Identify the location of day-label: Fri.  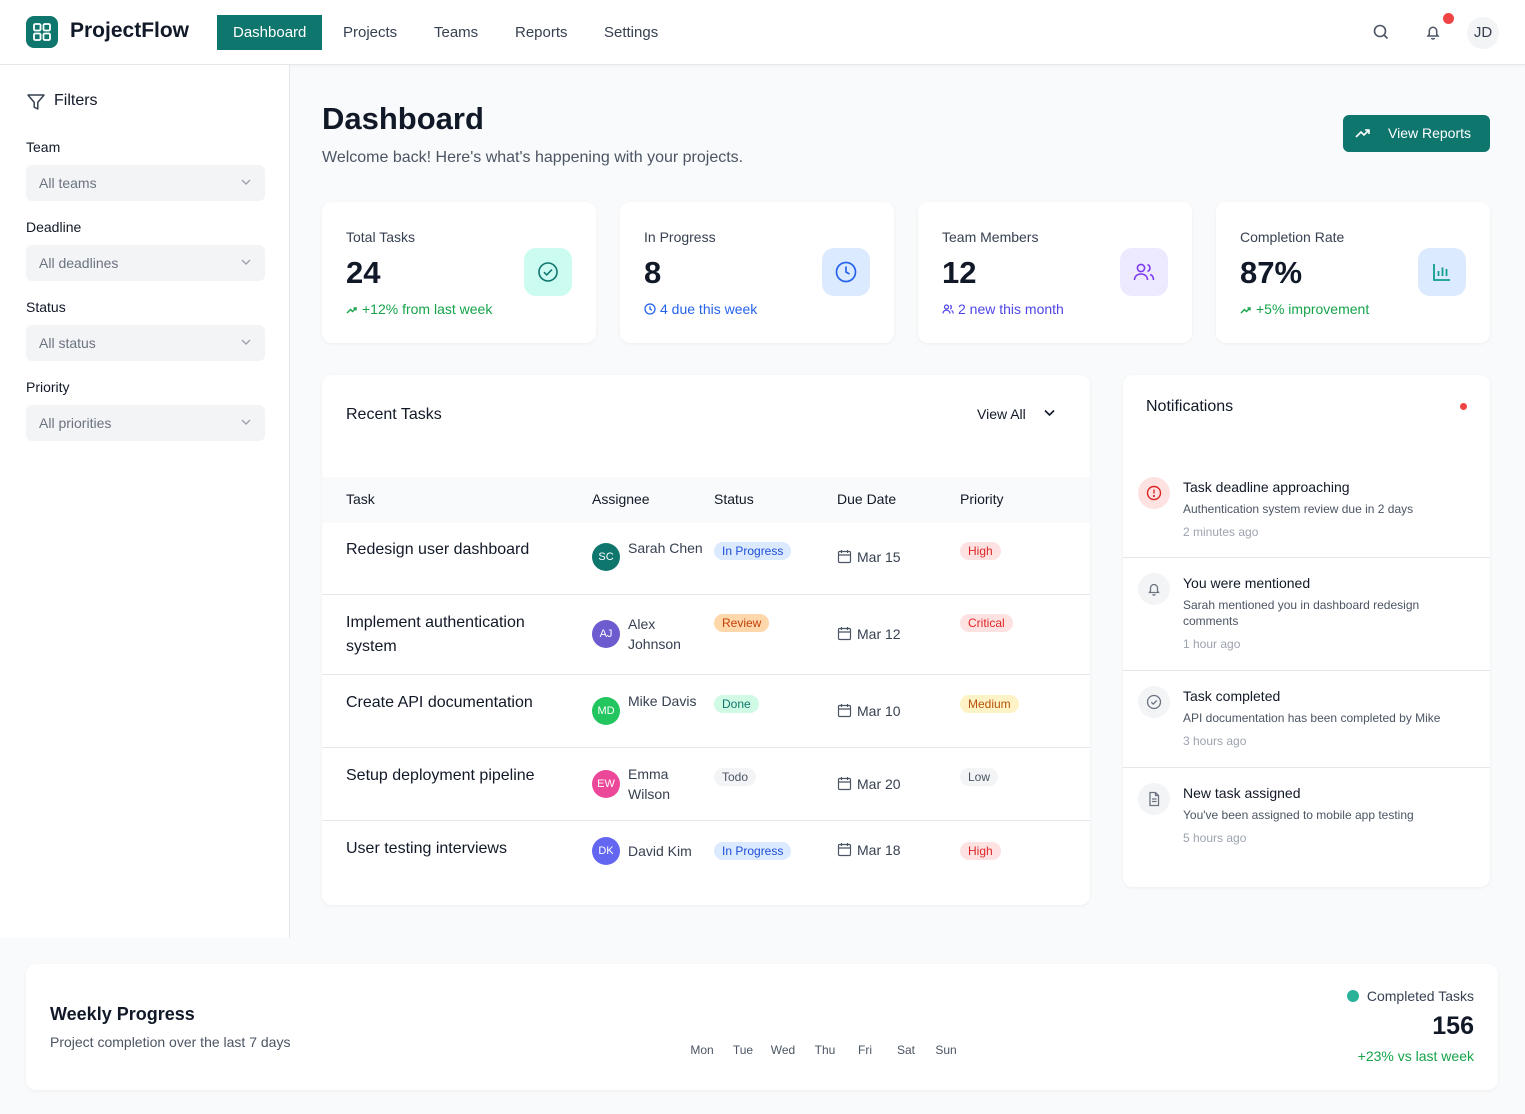
(865, 1050).